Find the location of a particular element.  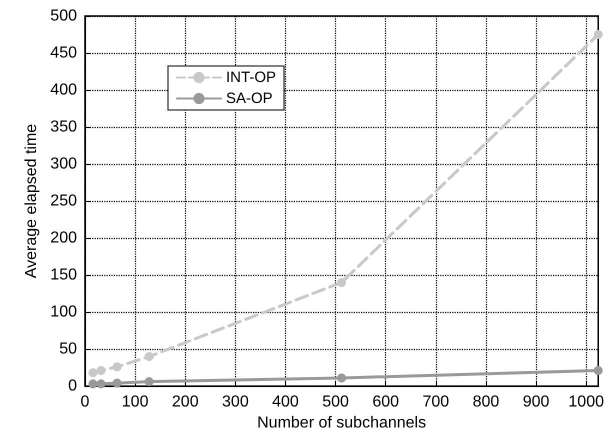

x-tick-label: 700 is located at coordinates (436, 402).